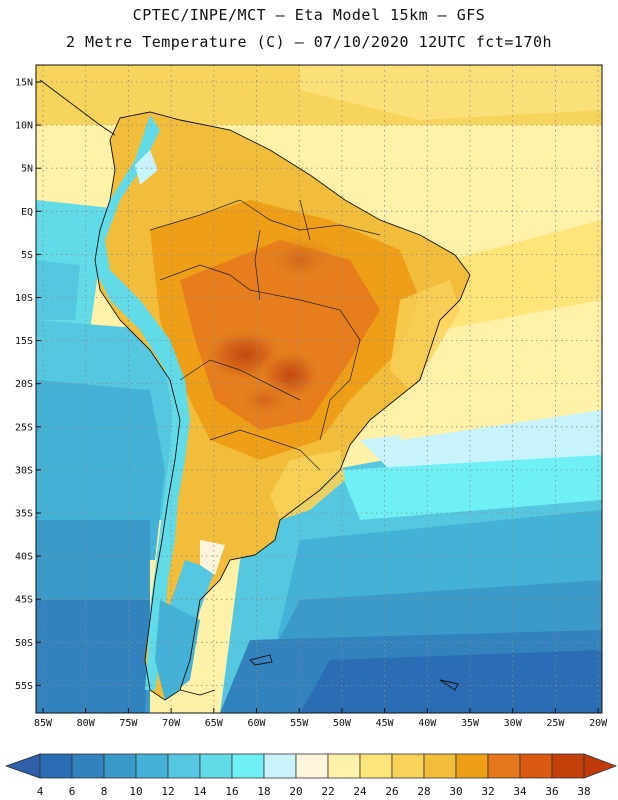 This screenshot has width=618, height=800. I want to click on lon-tick-label: 45W, so click(385, 723).